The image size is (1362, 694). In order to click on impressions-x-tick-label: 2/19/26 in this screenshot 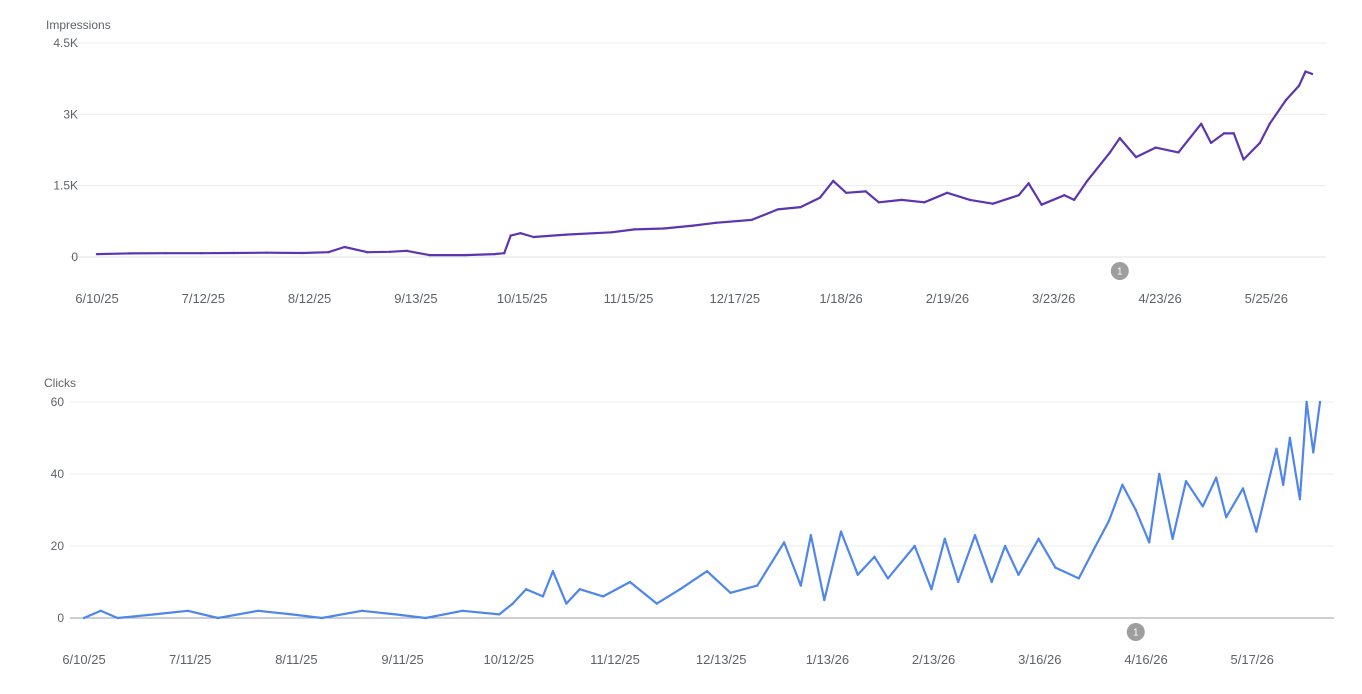, I will do `click(947, 298)`.